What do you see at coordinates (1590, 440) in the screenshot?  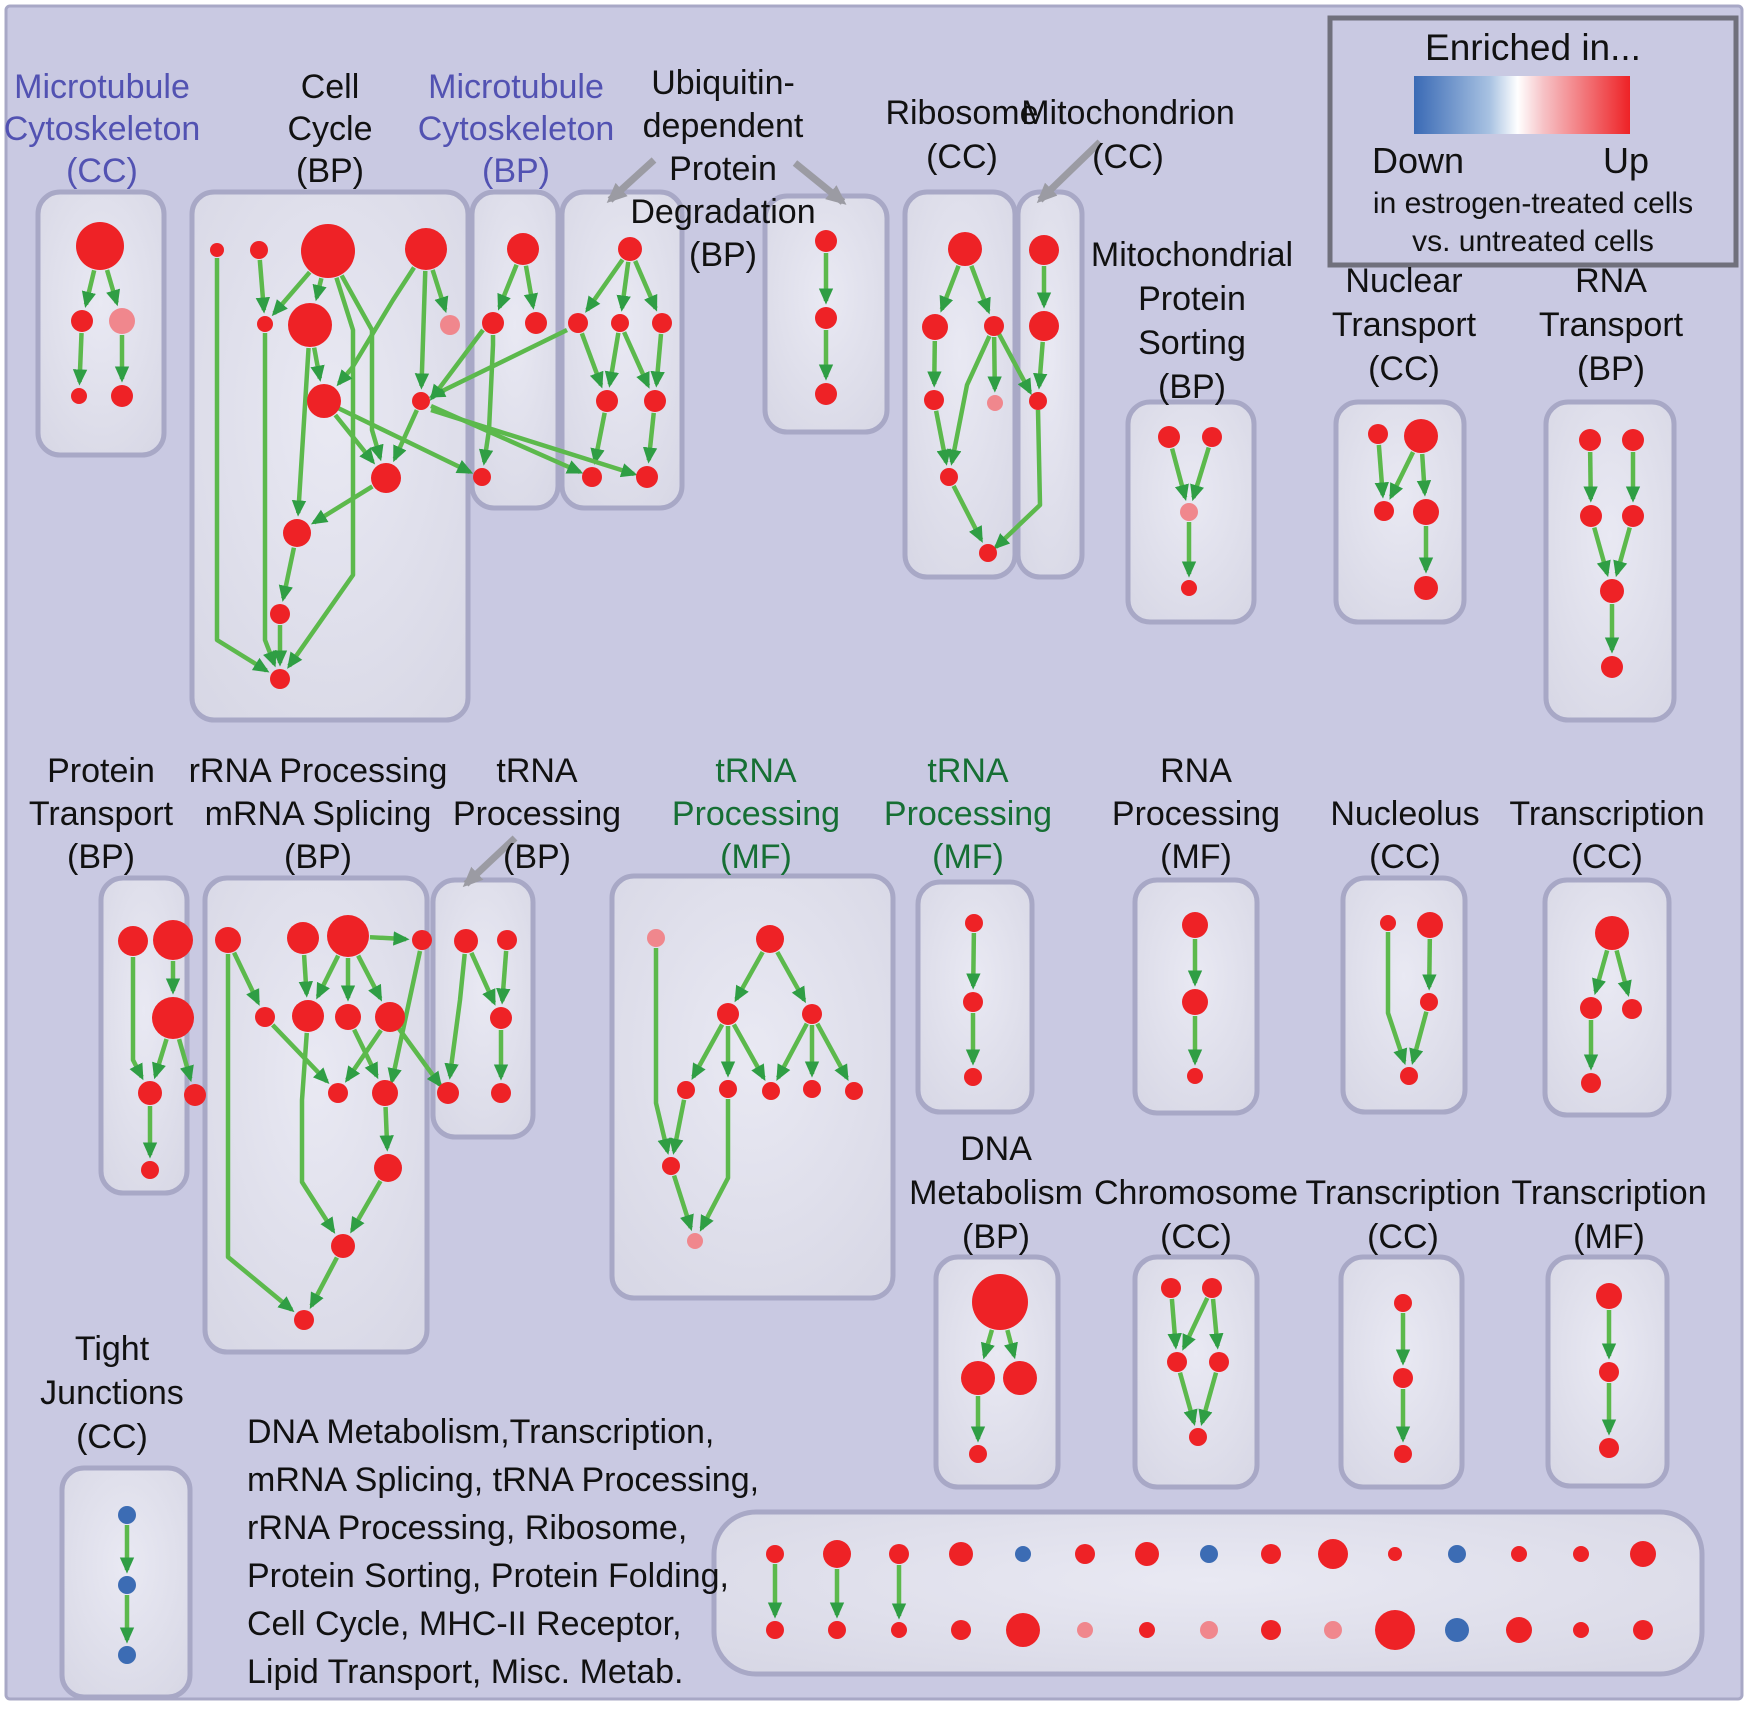 I see `rna-transport-bp-node` at bounding box center [1590, 440].